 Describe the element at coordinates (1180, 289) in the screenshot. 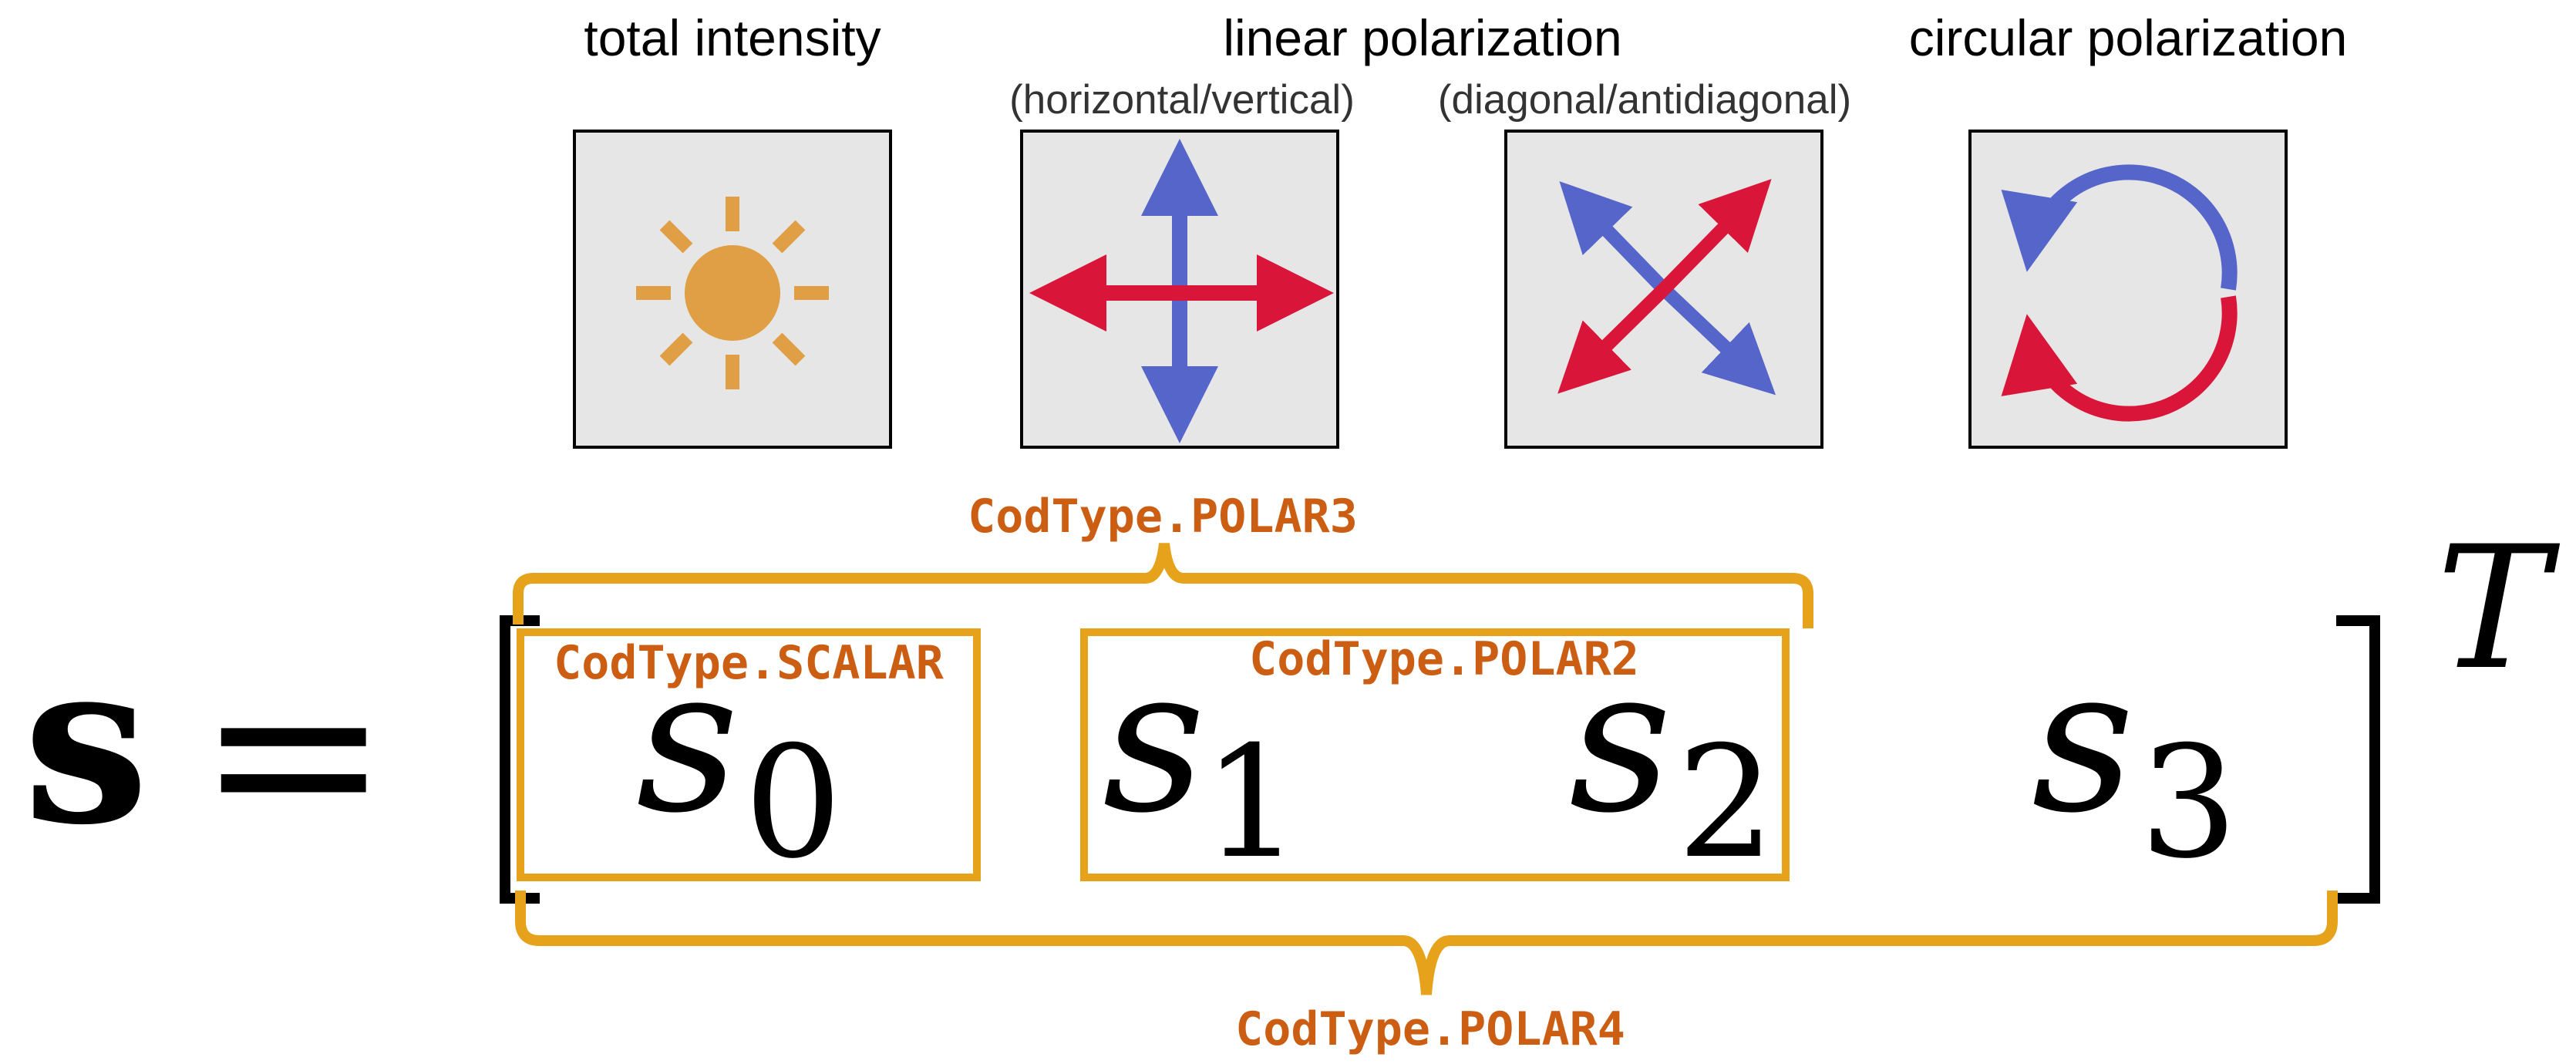

I see `horizontal-vertical-arrows-icon` at that location.